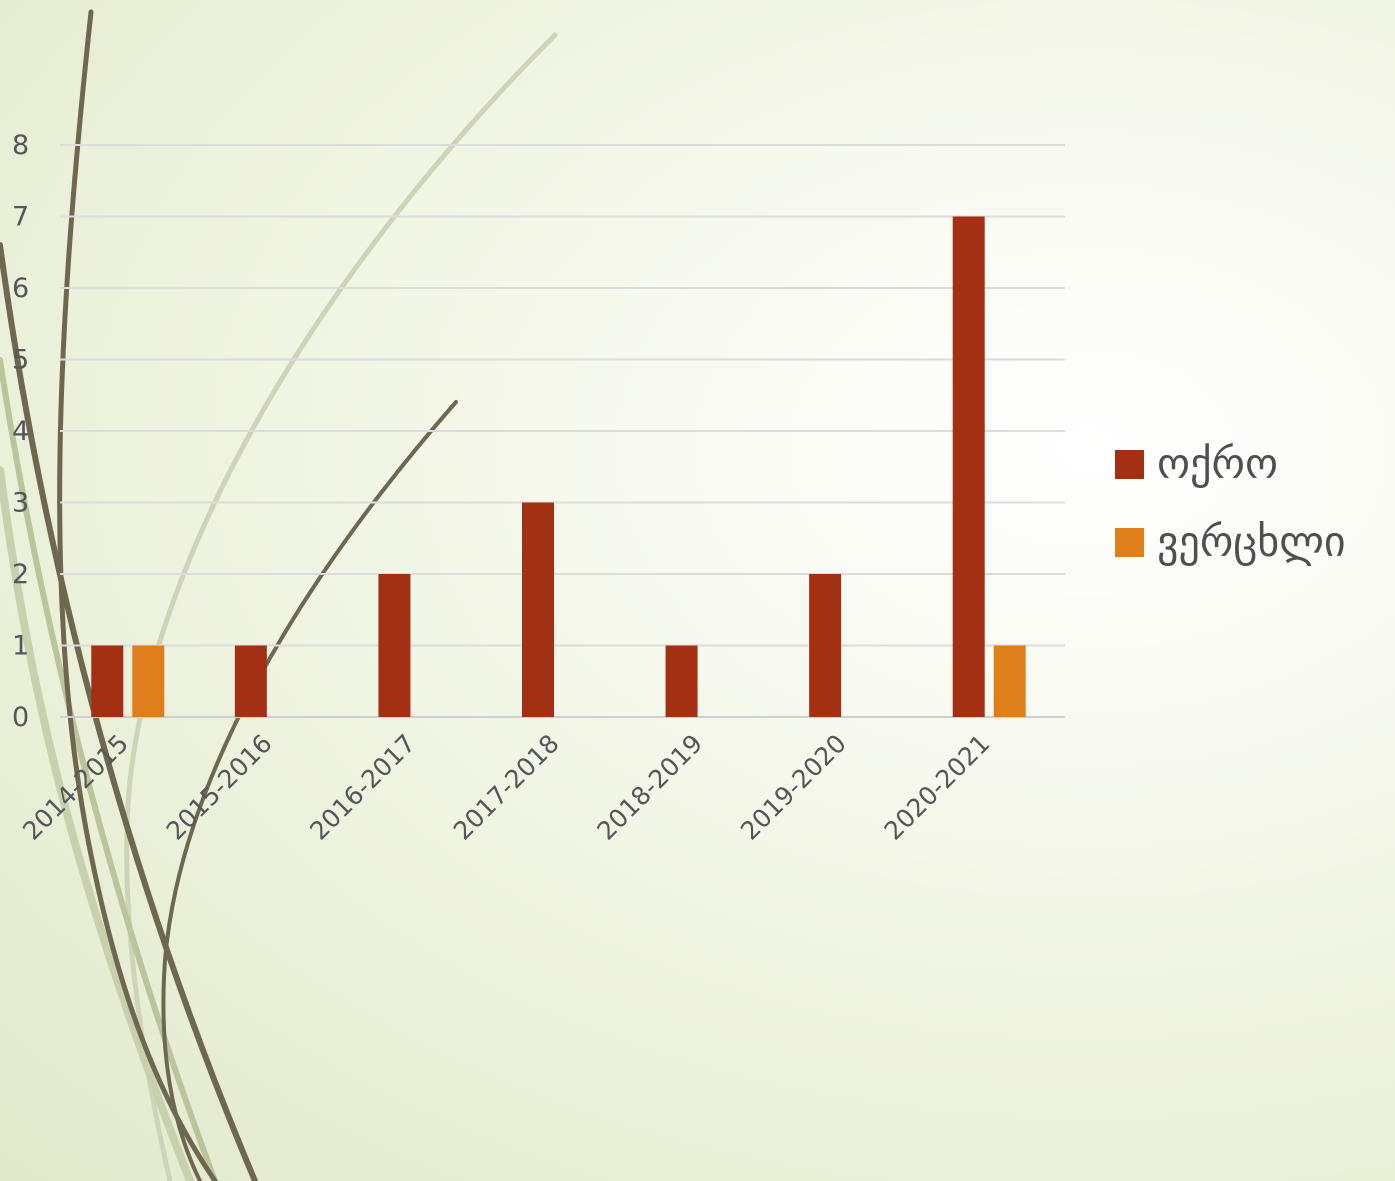 The width and height of the screenshot is (1395, 1181). What do you see at coordinates (20, 574) in the screenshot?
I see `y-tick-label: 2` at bounding box center [20, 574].